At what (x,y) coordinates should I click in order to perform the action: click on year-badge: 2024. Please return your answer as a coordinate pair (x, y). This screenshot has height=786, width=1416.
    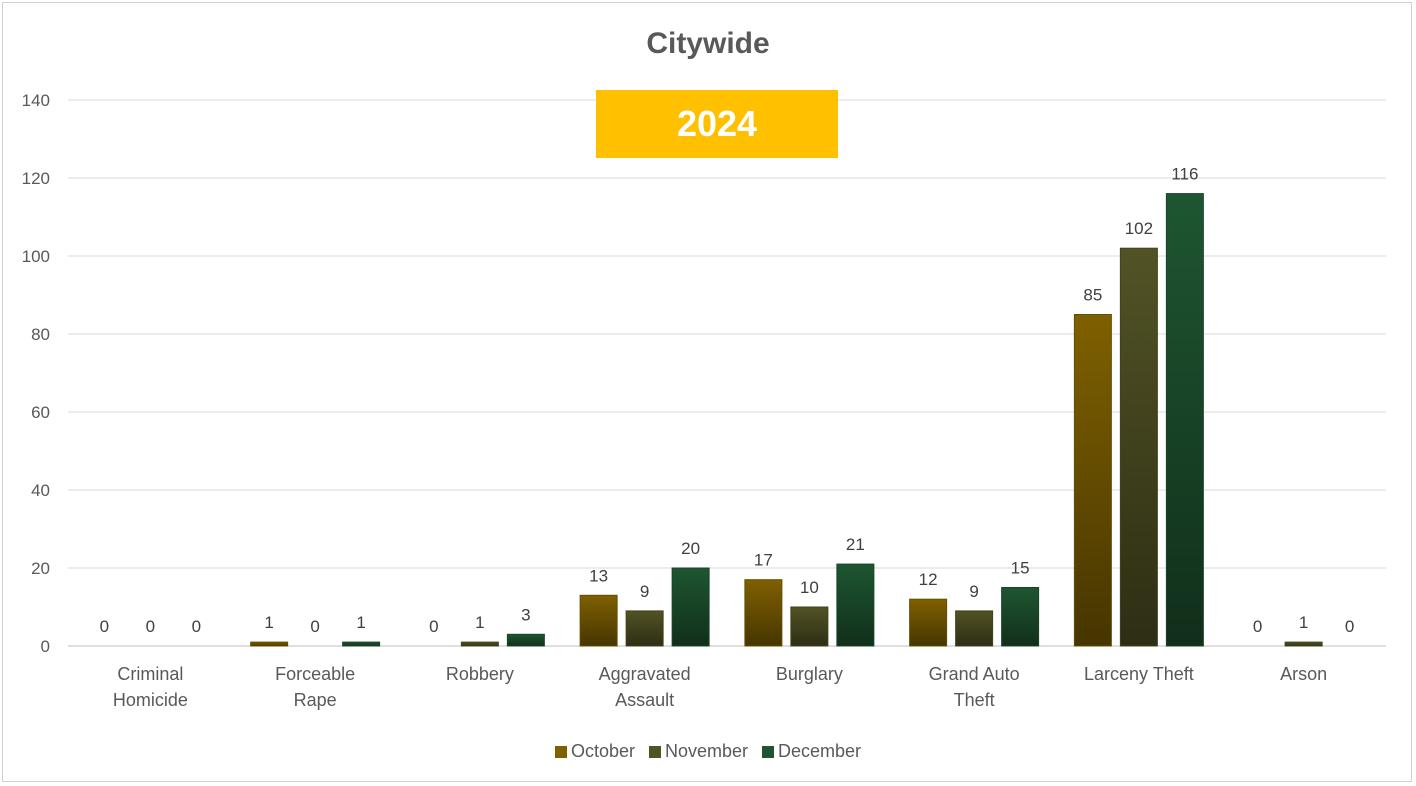
    Looking at the image, I should click on (717, 124).